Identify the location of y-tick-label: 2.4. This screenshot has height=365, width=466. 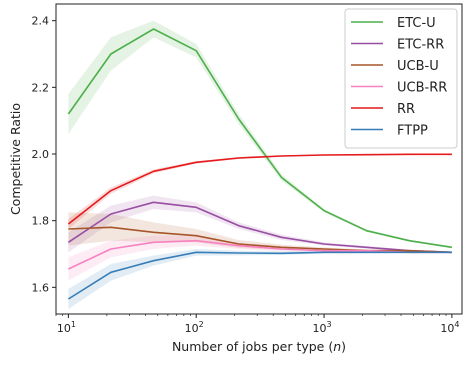
(41, 21).